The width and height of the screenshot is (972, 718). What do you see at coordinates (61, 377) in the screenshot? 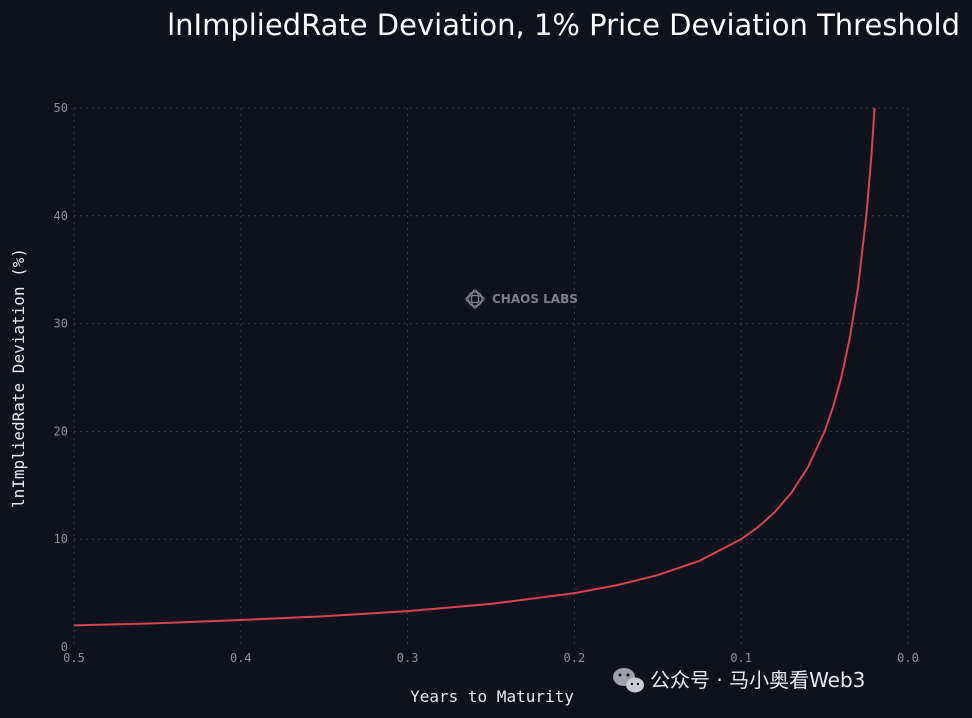
I see `y-axis-ticks: 0 10 20 30 40 50` at bounding box center [61, 377].